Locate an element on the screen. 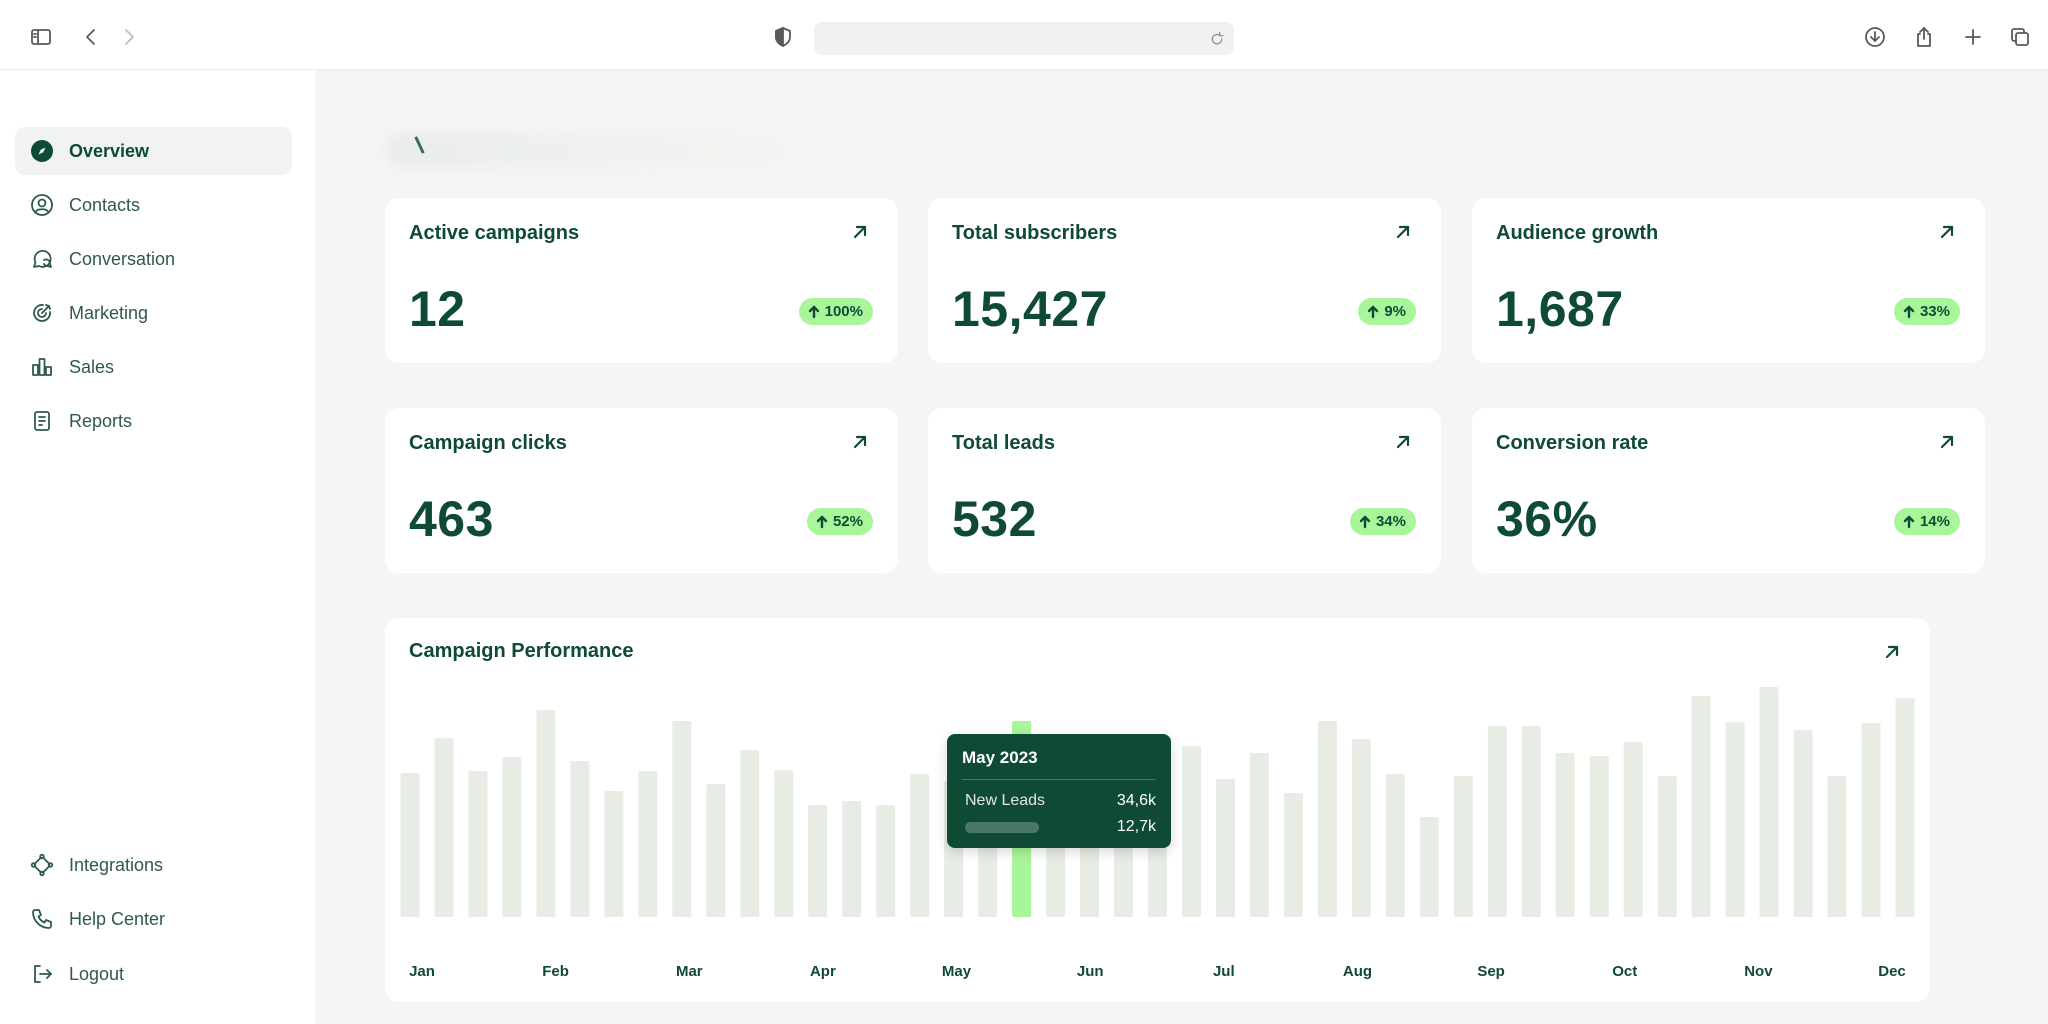 Image resolution: width=2048 pixels, height=1024 pixels. stat-card-total-leads: Total leads 532 34% is located at coordinates (1184, 490).